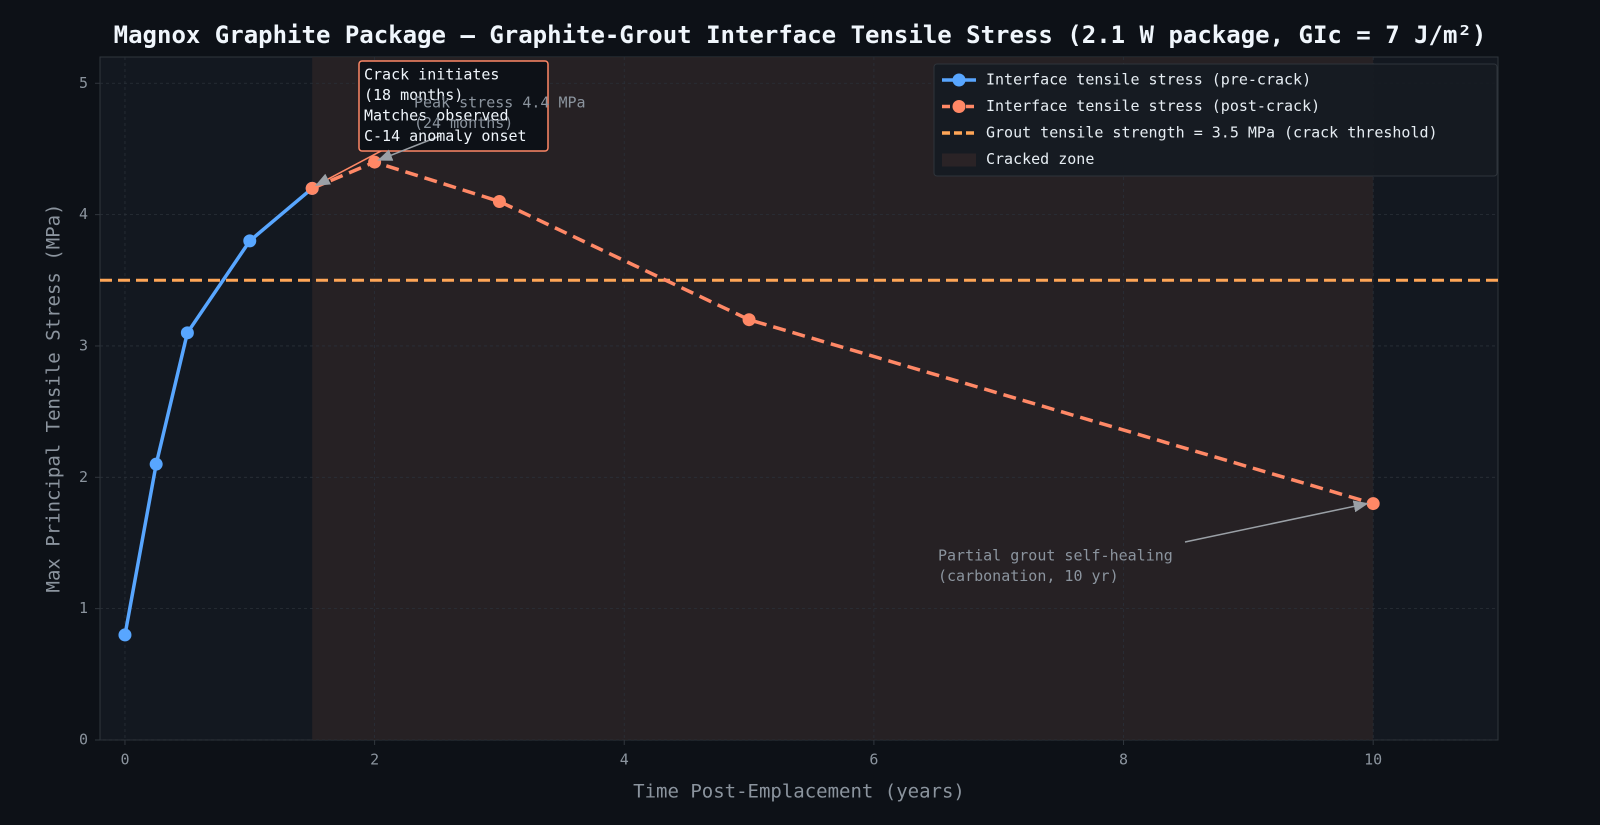 This screenshot has height=825, width=1600. Describe the element at coordinates (463, 123) in the screenshot. I see `annotation-text: (24 months)` at that location.